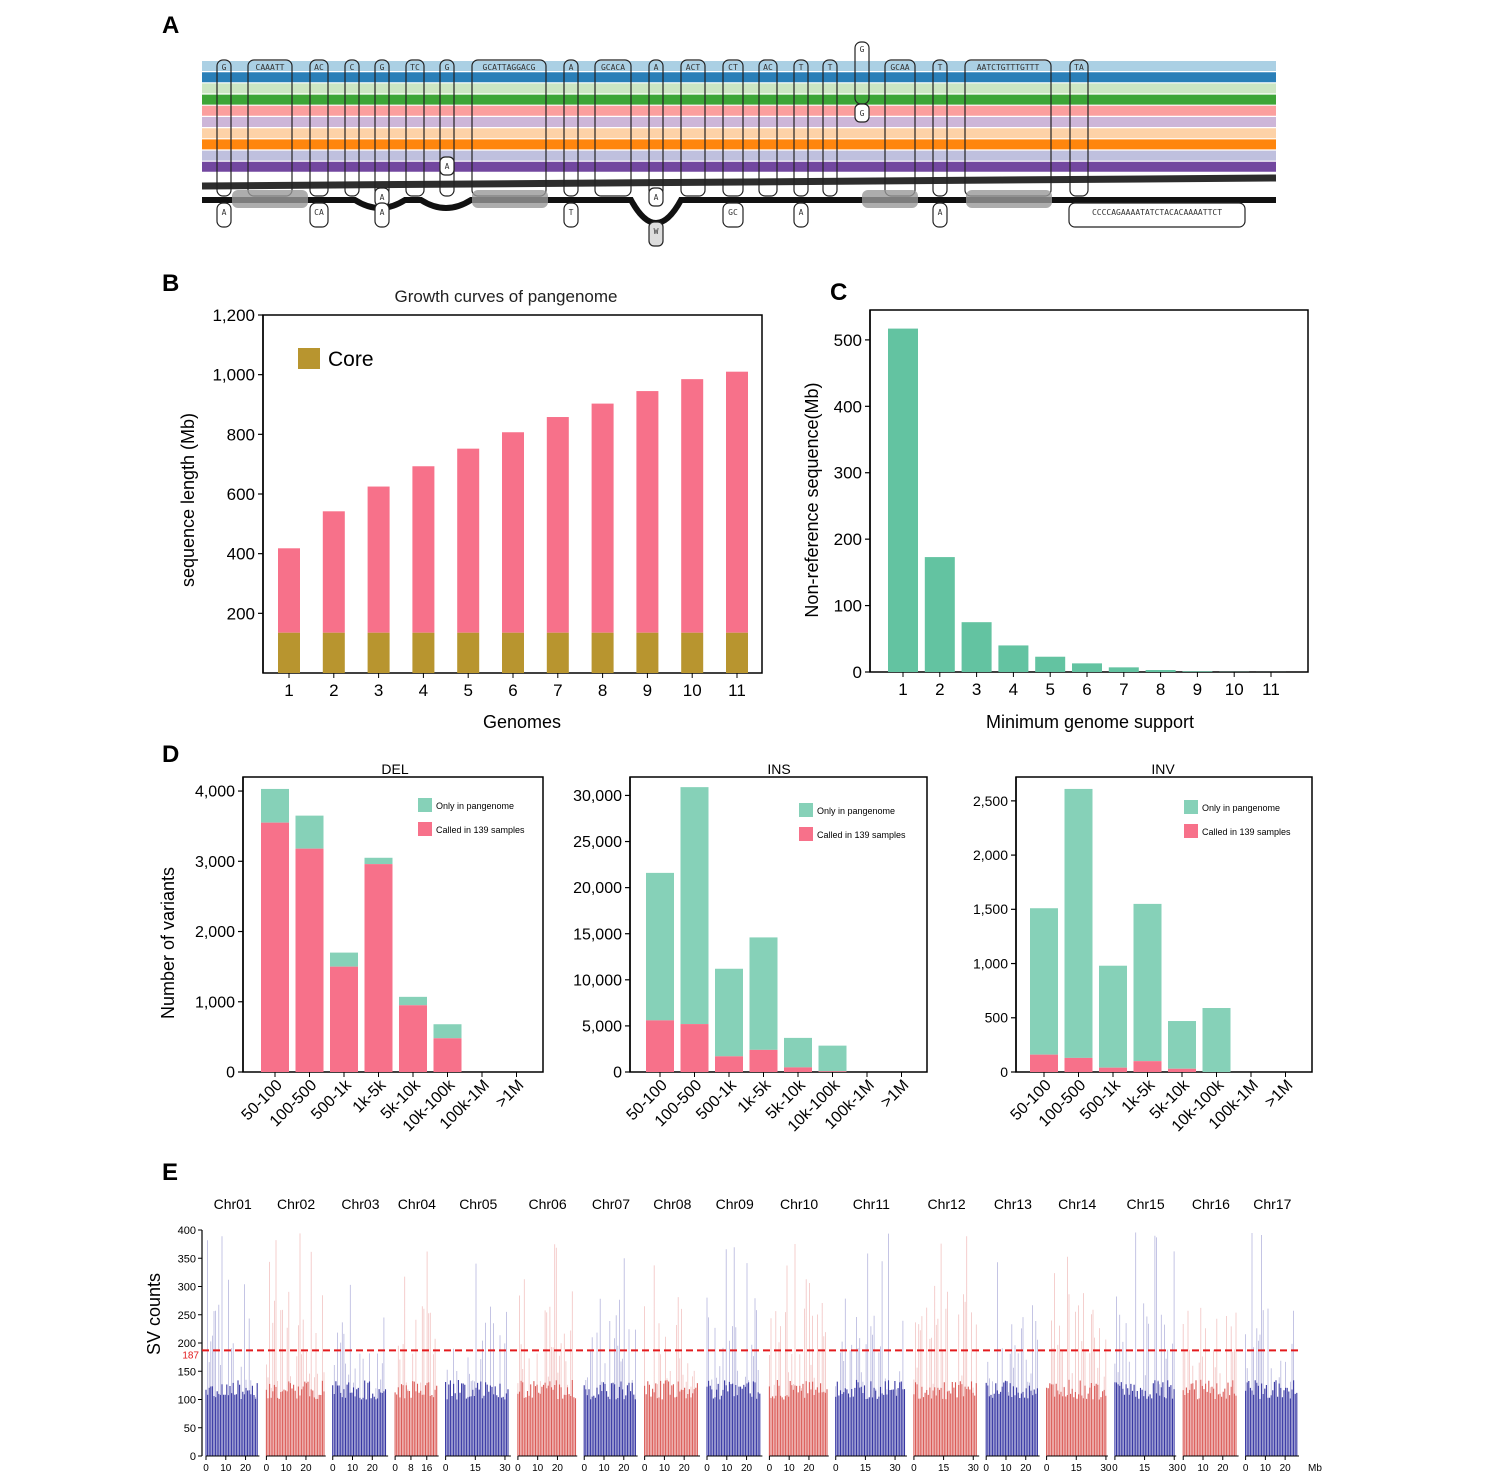 Image resolution: width=1488 pixels, height=1478 pixels. What do you see at coordinates (990, 801) in the screenshot?
I see `chart-d-inv-ytick-label: 2,500` at bounding box center [990, 801].